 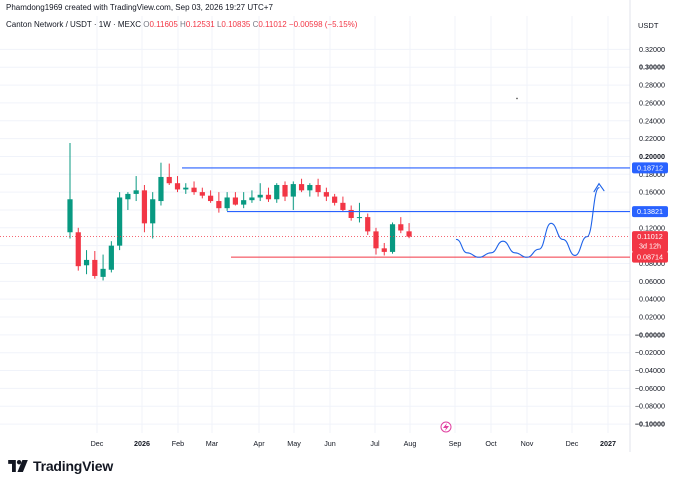 What do you see at coordinates (649, 236) in the screenshot?
I see `last-price-label: 0.11012` at bounding box center [649, 236].